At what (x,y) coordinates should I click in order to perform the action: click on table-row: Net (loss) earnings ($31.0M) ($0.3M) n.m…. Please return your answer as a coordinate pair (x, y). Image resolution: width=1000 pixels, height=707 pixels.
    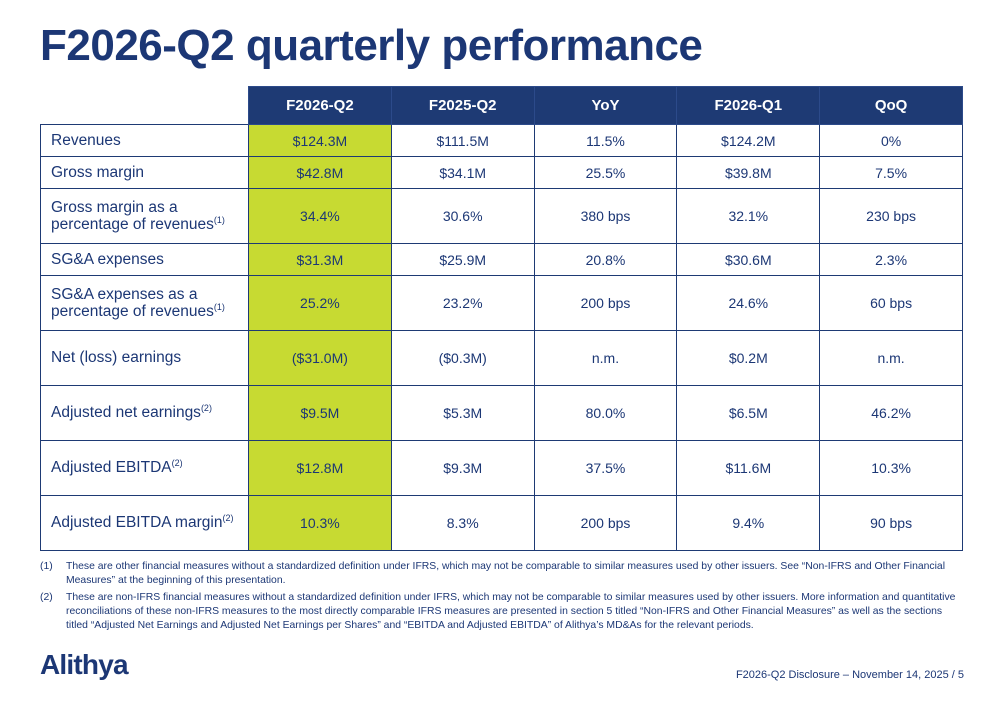
    Looking at the image, I should click on (501, 358).